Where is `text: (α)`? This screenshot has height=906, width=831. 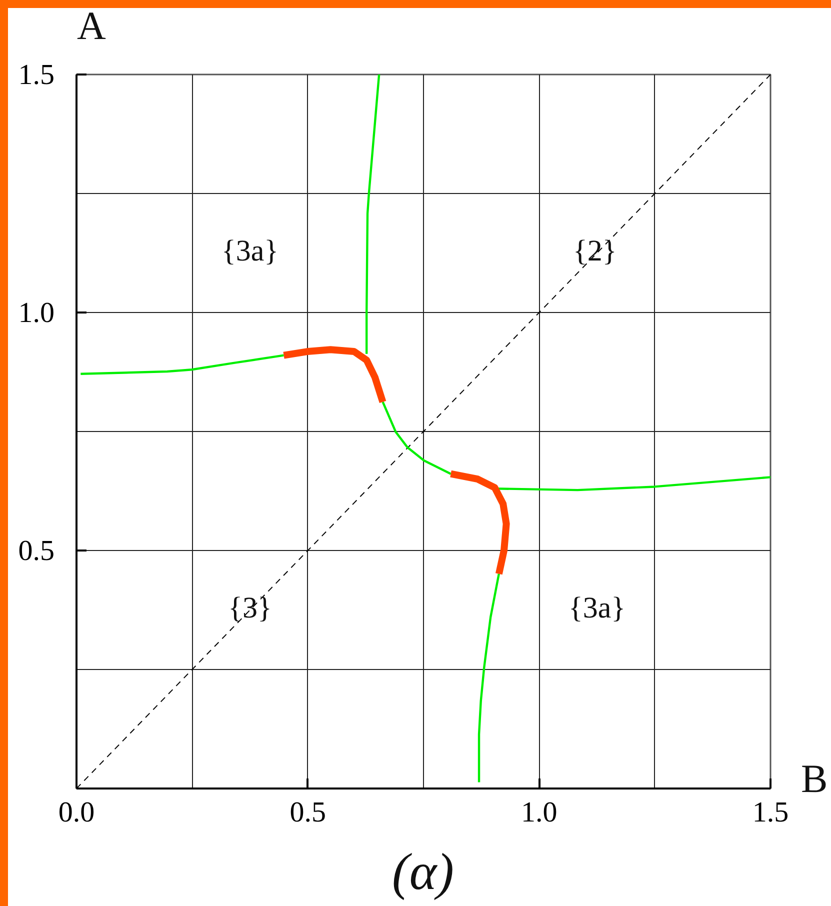
text: (α) is located at coordinates (423, 872).